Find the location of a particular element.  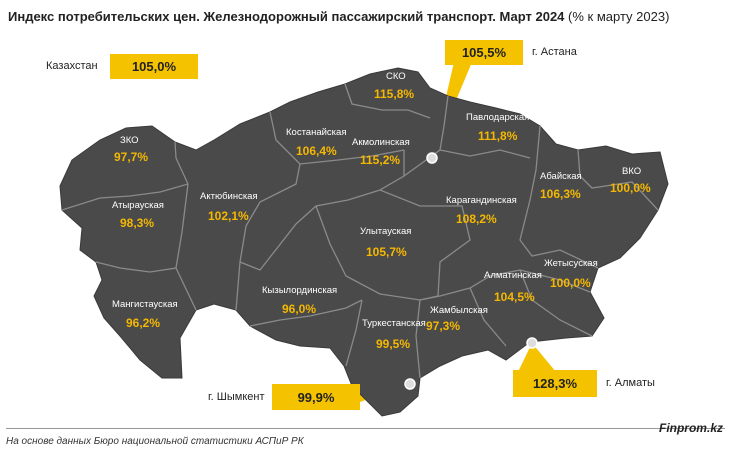

region-name-mangystau: Мангистауская is located at coordinates (145, 304).